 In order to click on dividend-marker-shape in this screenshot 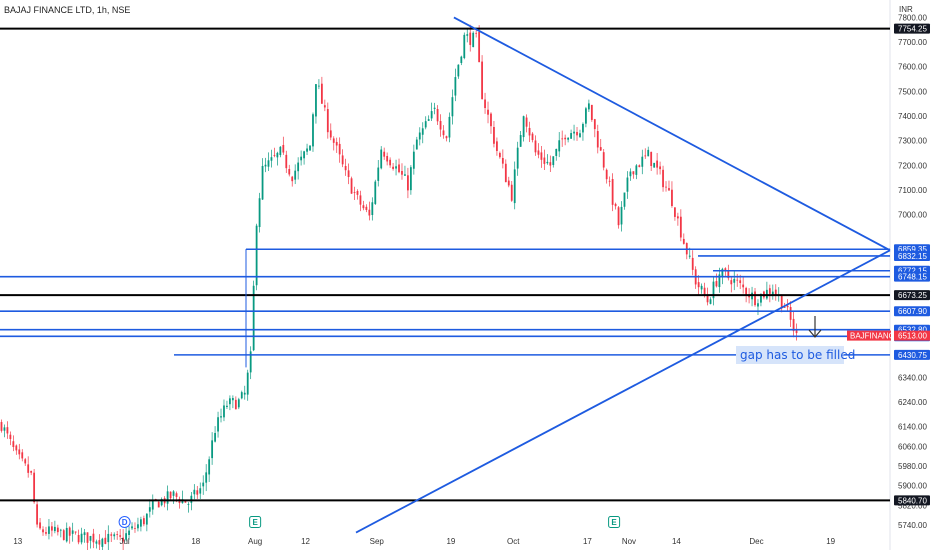, I will do `click(124, 522)`.